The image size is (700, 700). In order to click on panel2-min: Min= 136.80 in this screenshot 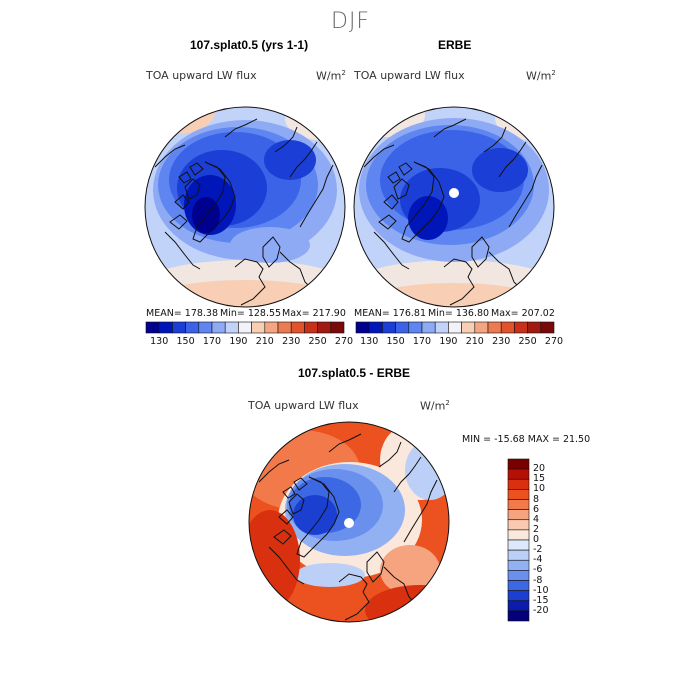, I will do `click(459, 313)`.